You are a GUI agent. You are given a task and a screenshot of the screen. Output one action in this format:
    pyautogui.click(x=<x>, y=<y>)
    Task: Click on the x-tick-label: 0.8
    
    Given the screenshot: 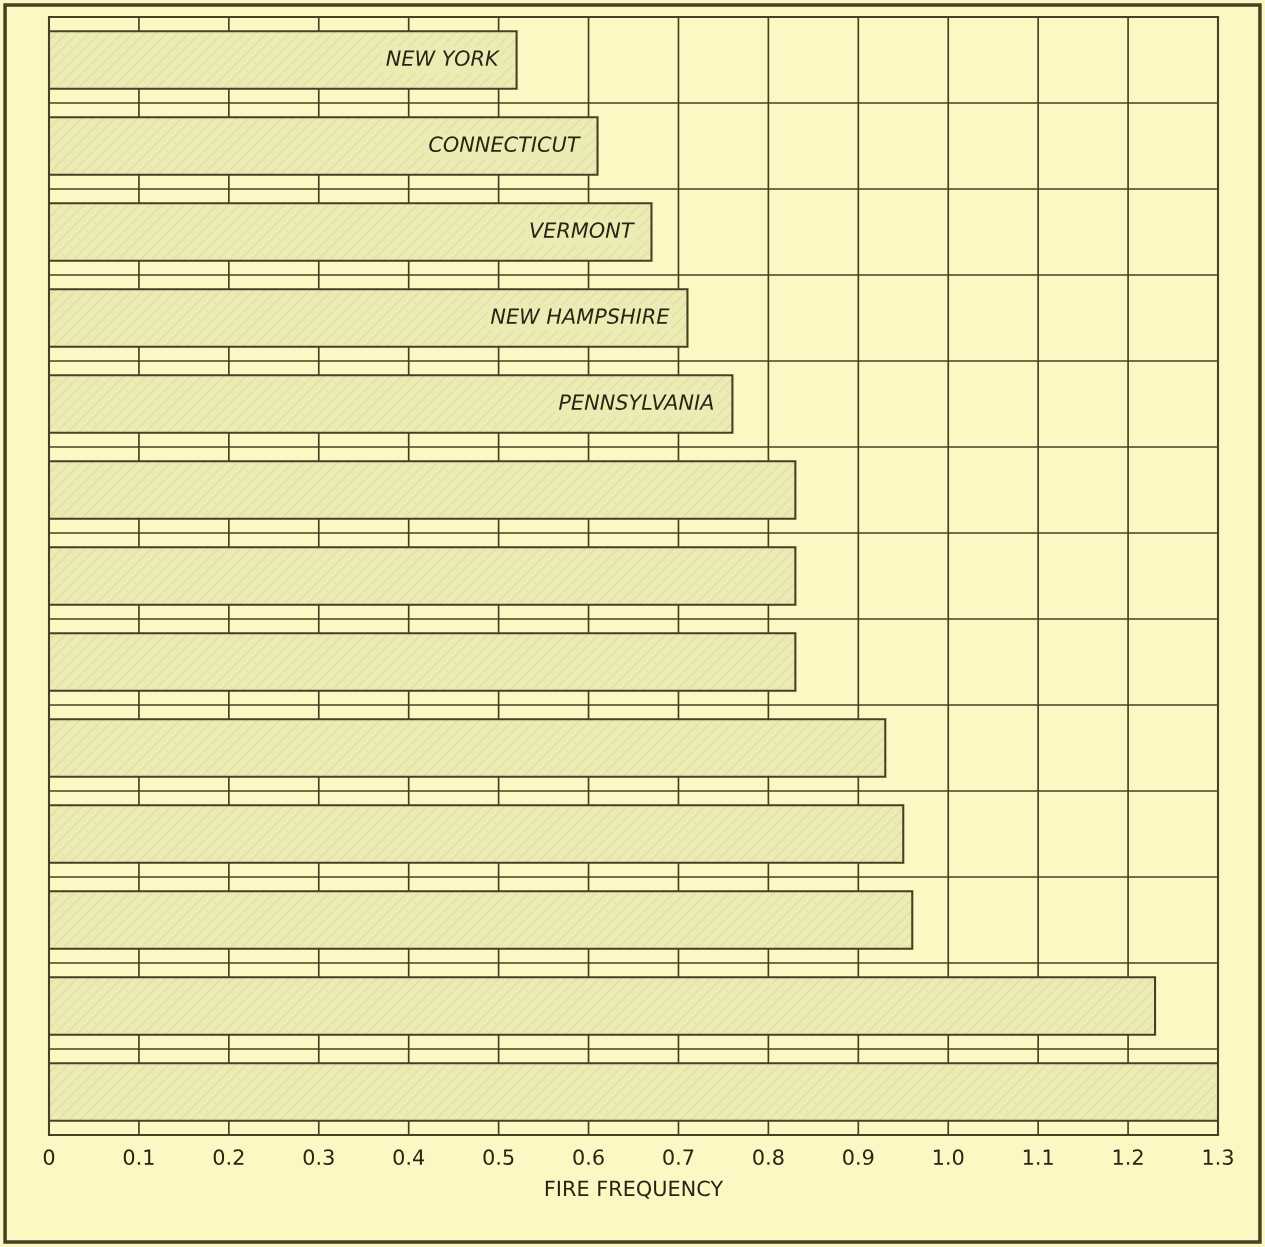 What is the action you would take?
    pyautogui.click(x=768, y=1157)
    